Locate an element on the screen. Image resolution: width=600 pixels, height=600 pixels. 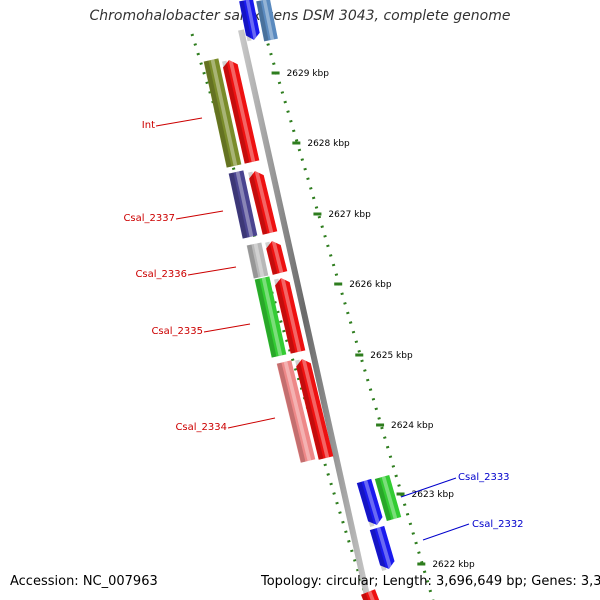
tick-label: 2629 kbp is located at coordinates (308, 74).